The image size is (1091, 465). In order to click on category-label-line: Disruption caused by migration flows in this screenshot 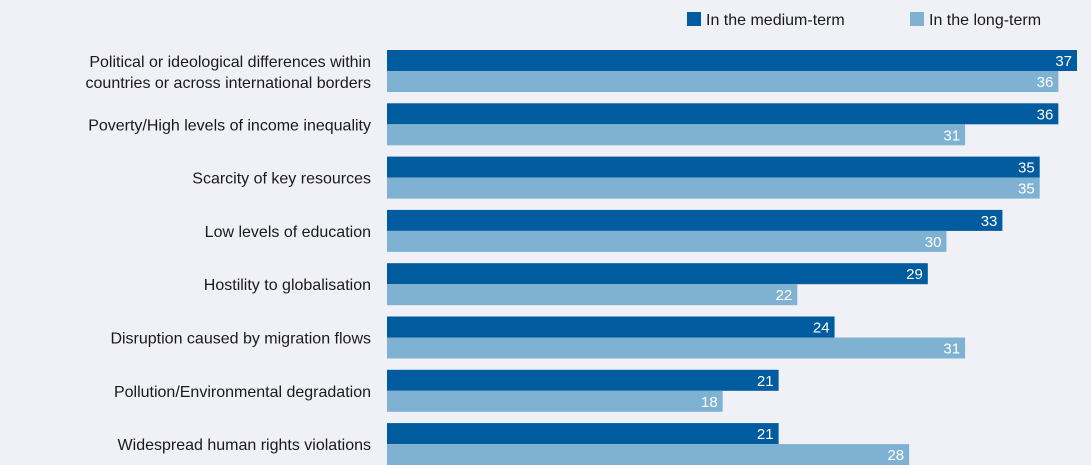, I will do `click(240, 339)`.